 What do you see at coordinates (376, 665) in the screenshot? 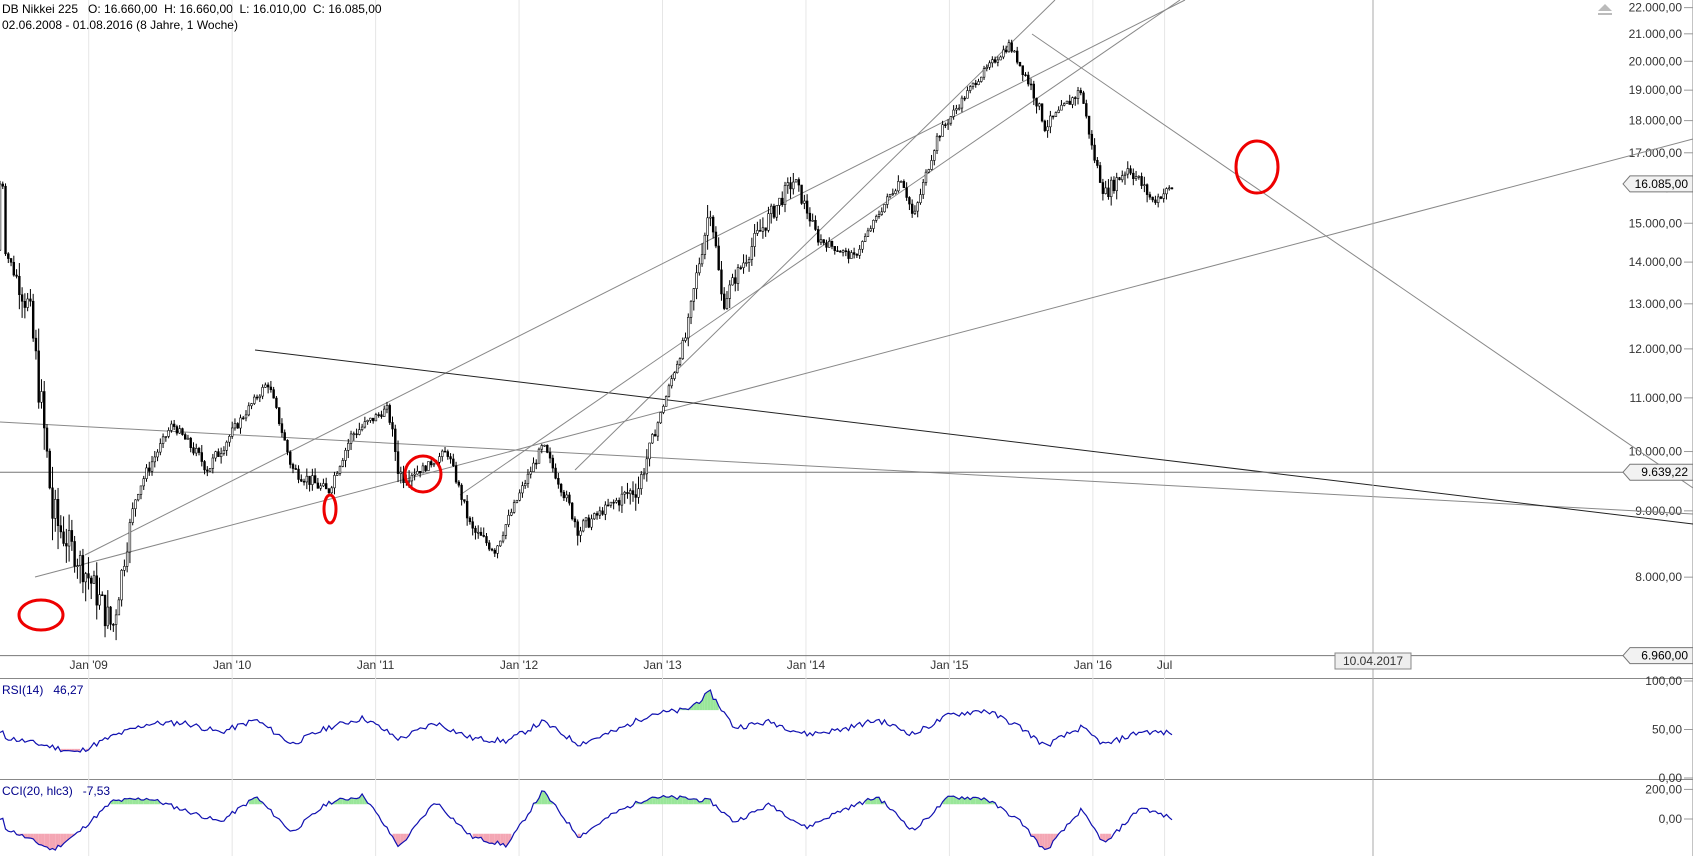
I see `x-tick-label: Jan '11` at bounding box center [376, 665].